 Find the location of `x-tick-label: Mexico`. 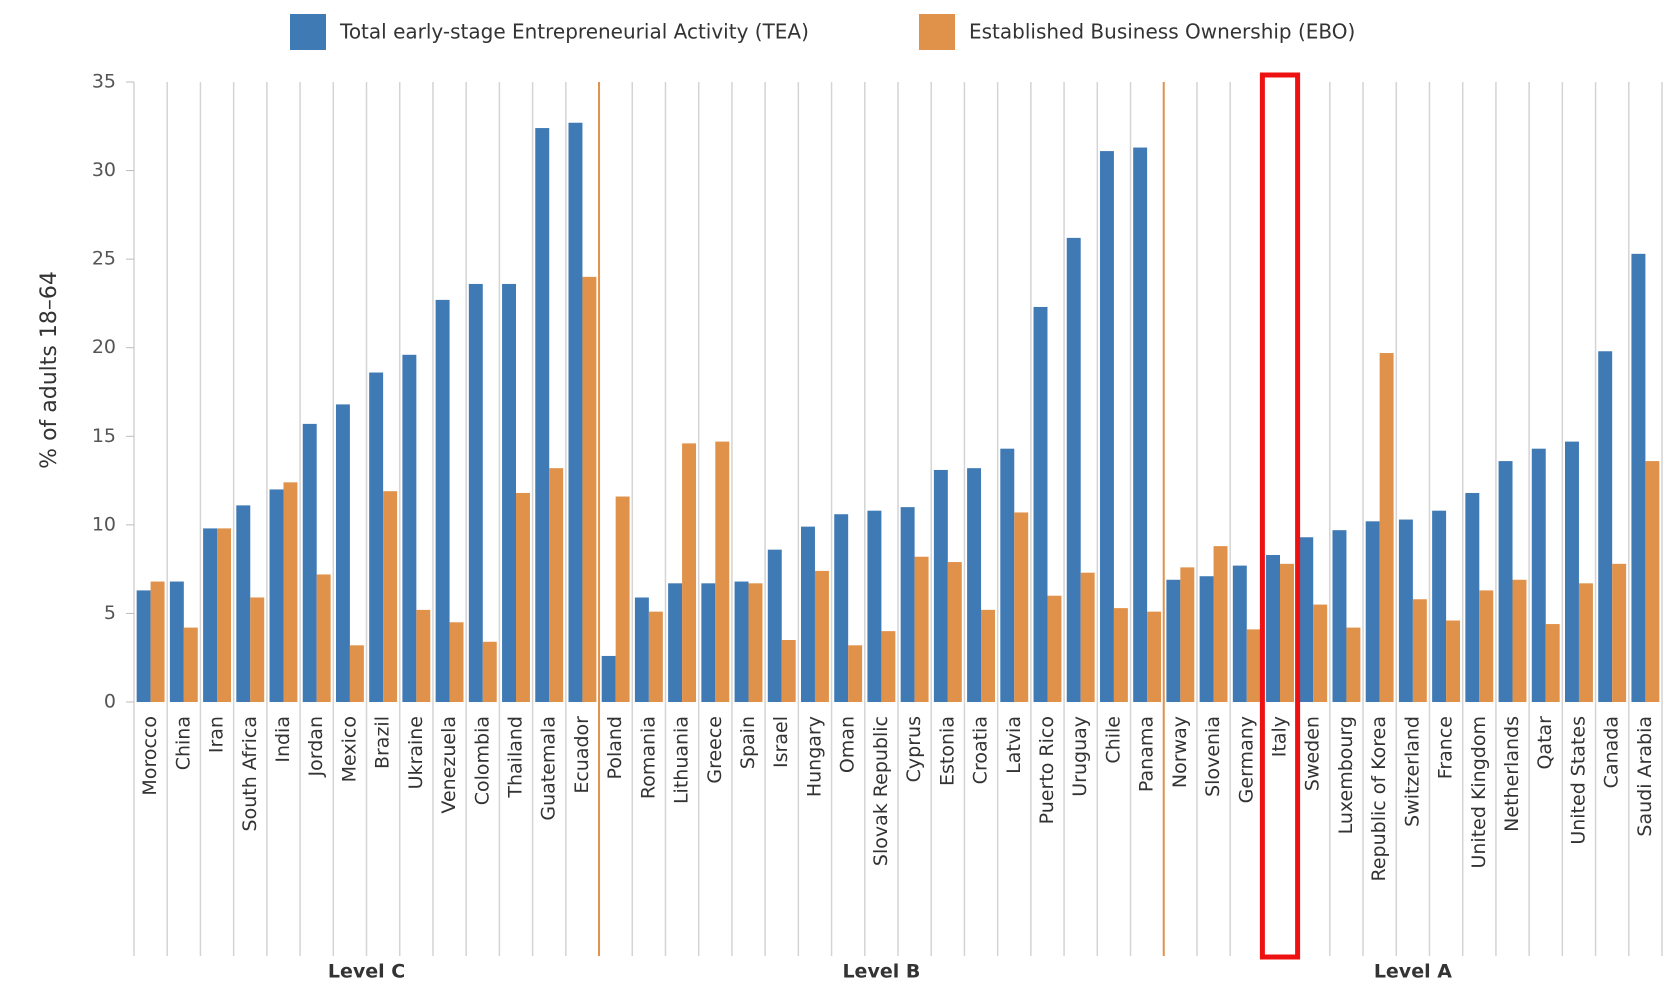

x-tick-label: Mexico is located at coordinates (349, 749).